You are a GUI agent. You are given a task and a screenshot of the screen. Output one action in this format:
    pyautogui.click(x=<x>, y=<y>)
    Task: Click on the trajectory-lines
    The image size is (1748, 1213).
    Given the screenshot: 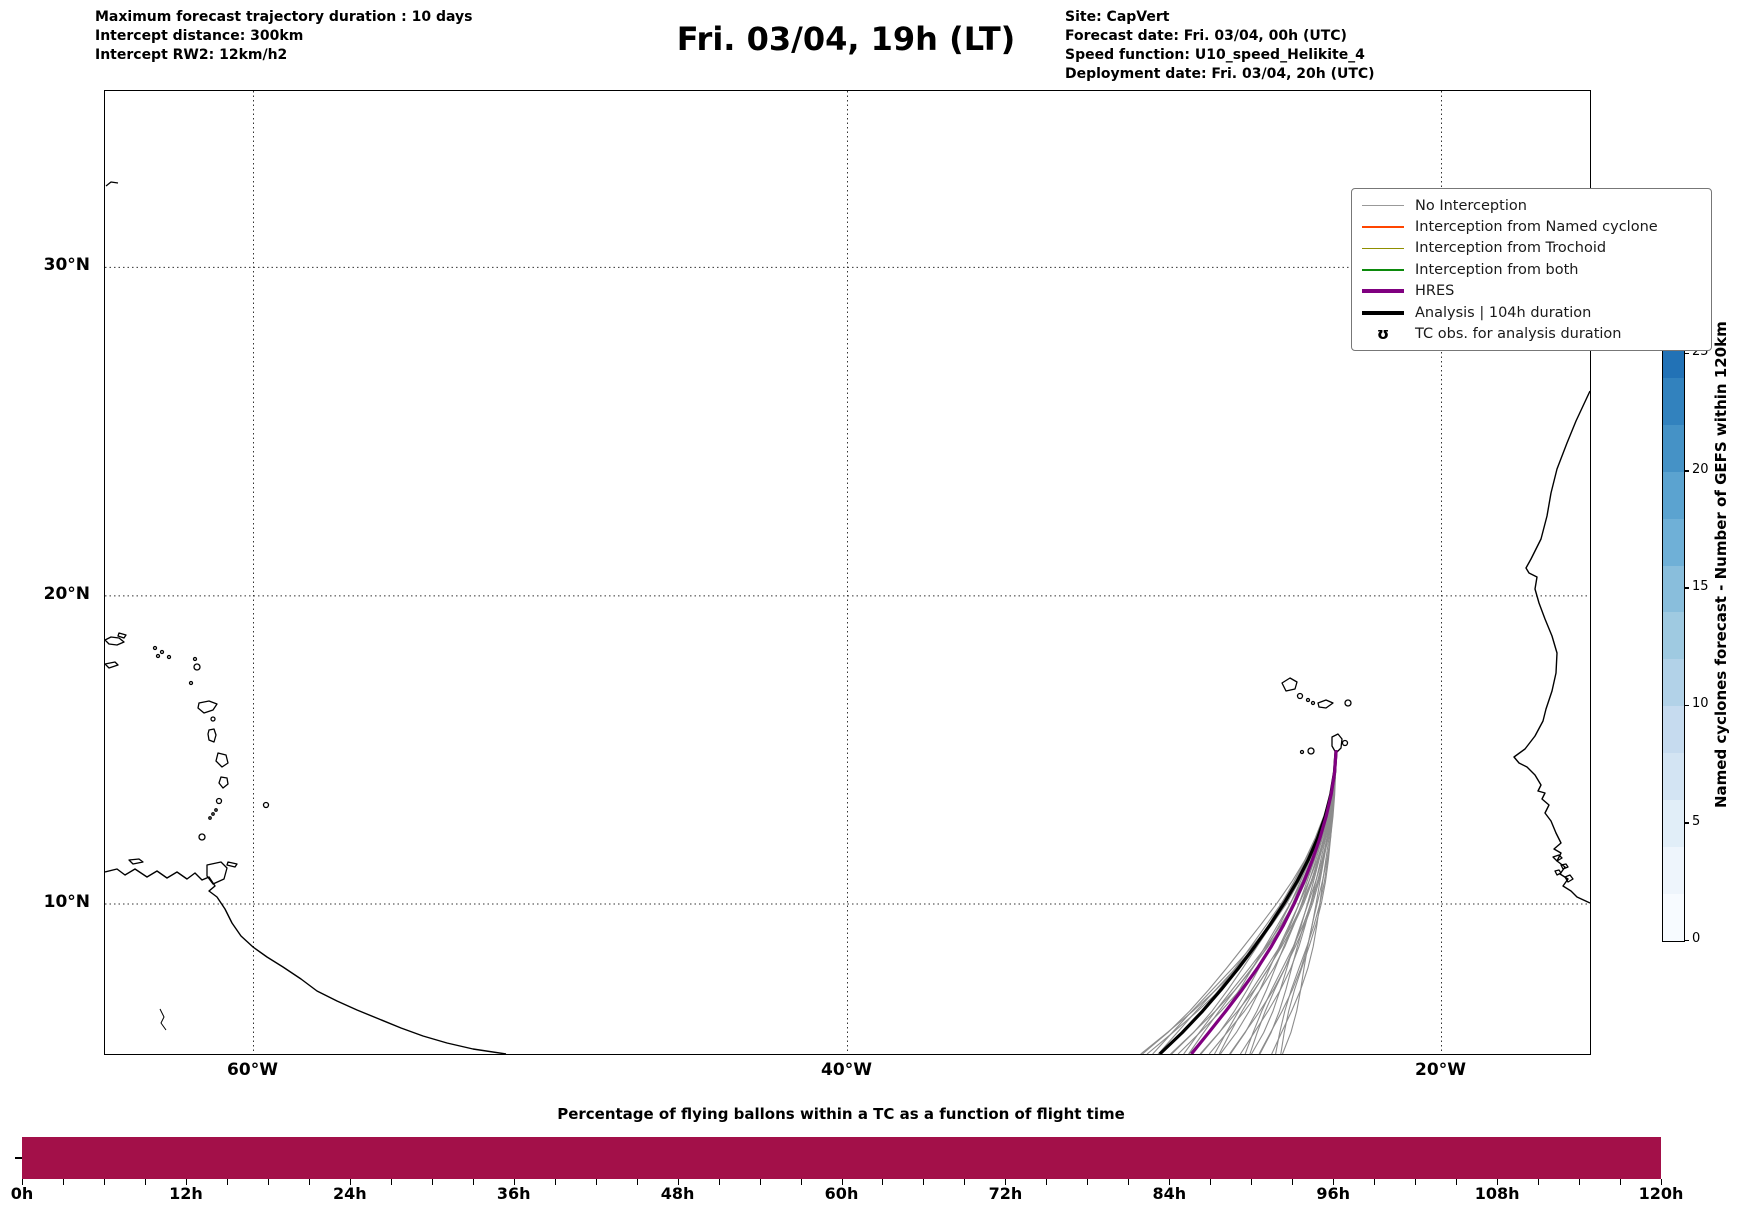 What is the action you would take?
    pyautogui.click(x=1239, y=902)
    